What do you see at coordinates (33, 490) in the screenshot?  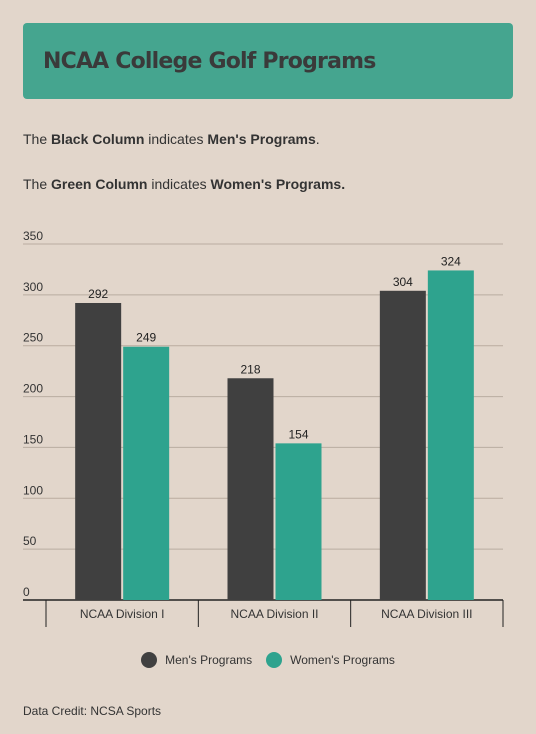 I see `y-tick-label: 100` at bounding box center [33, 490].